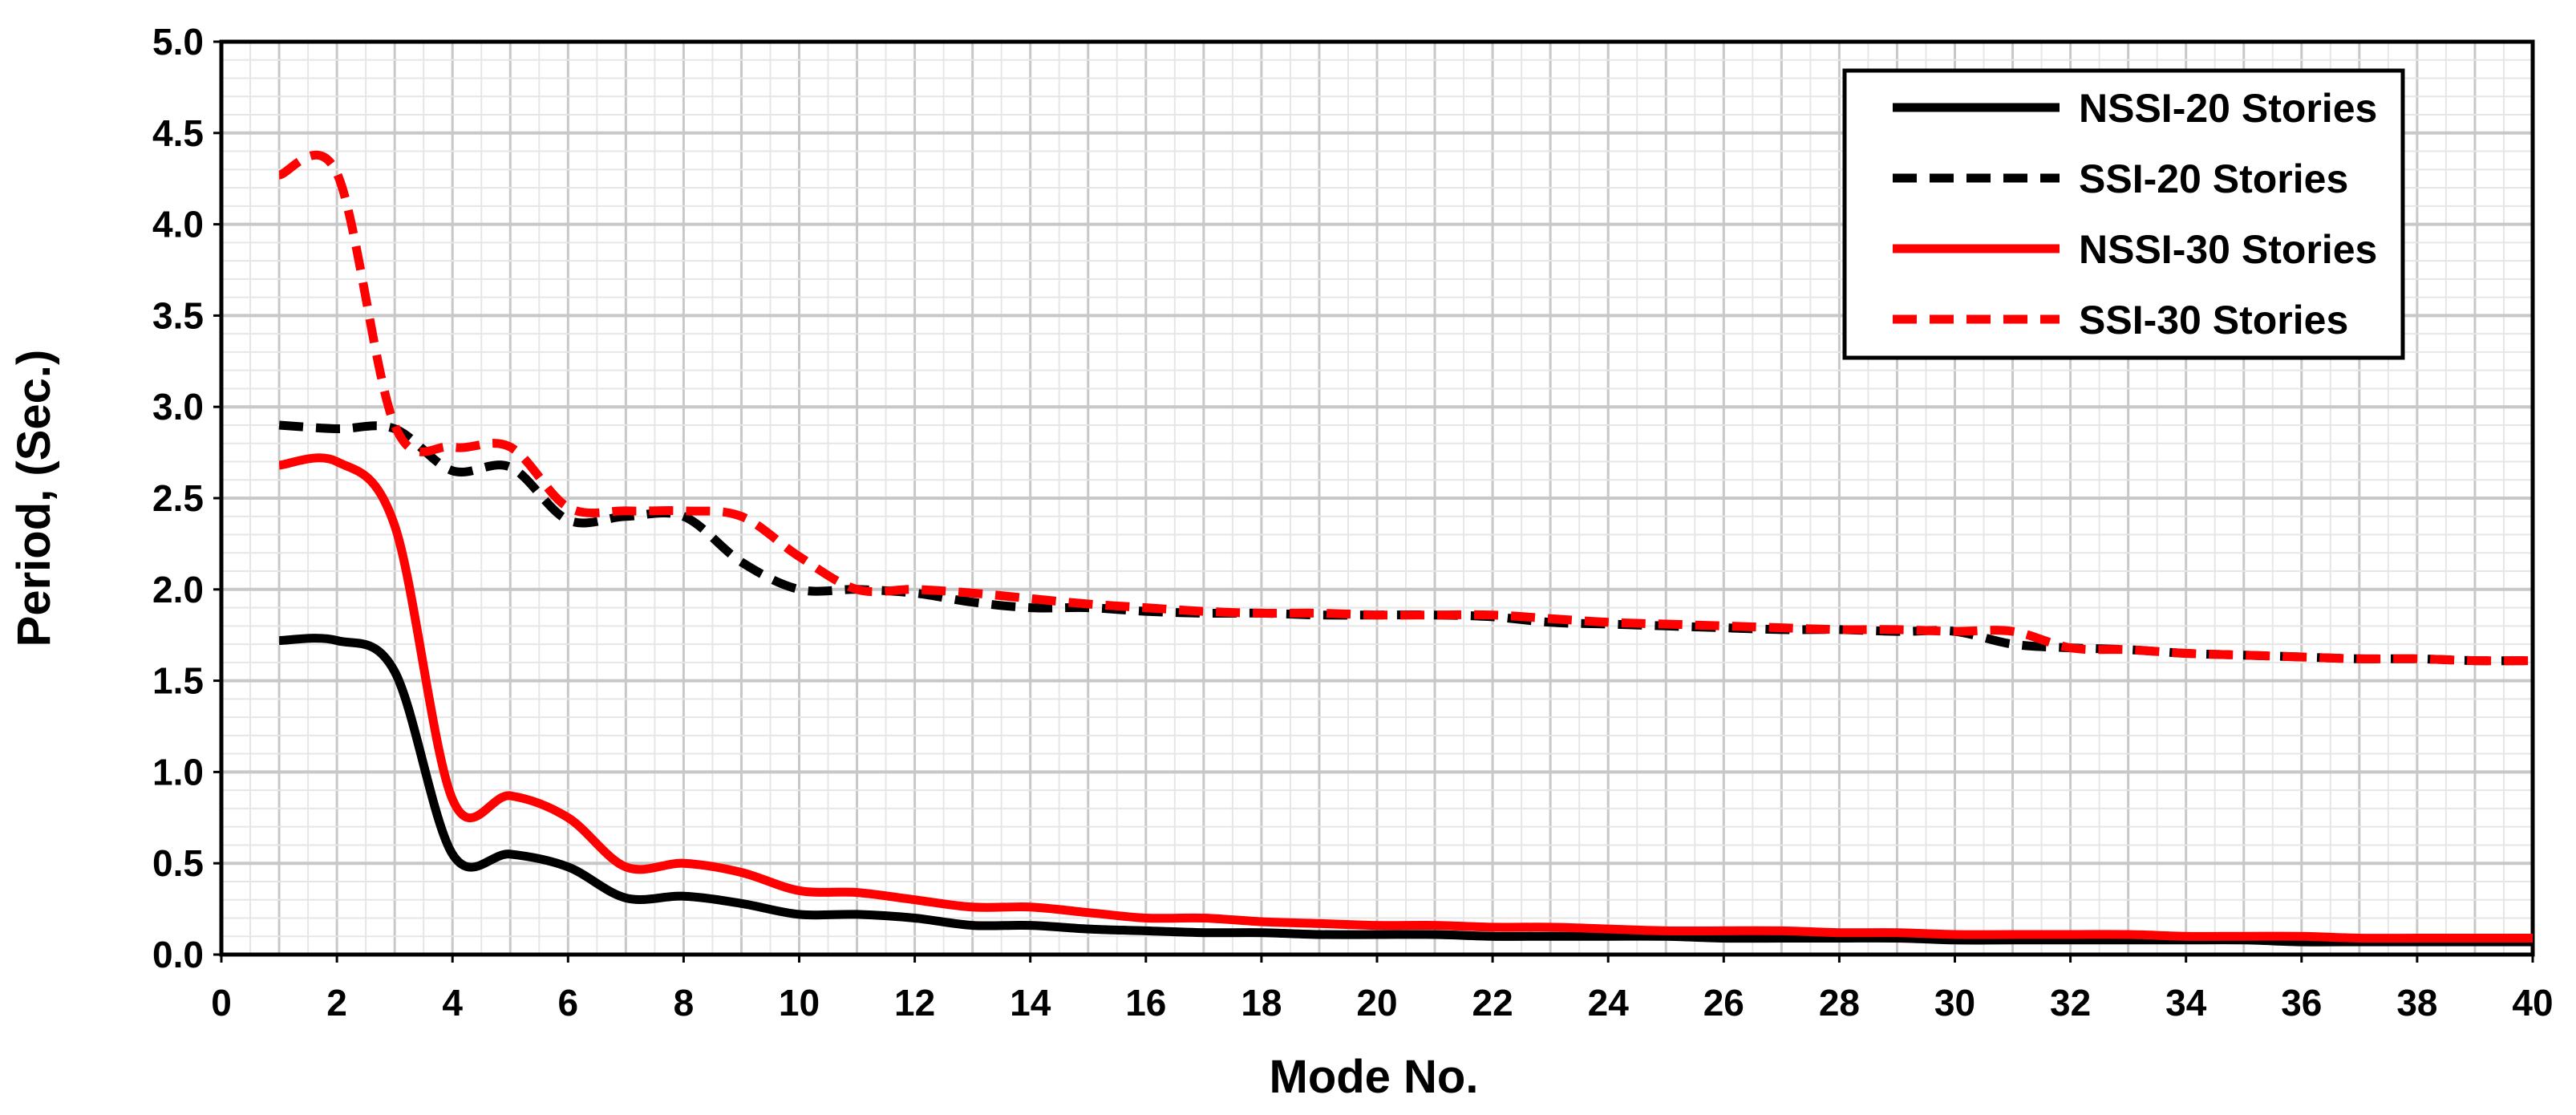 This screenshot has height=1115, width=2576. What do you see at coordinates (568, 1003) in the screenshot?
I see `x-tick-label: 6` at bounding box center [568, 1003].